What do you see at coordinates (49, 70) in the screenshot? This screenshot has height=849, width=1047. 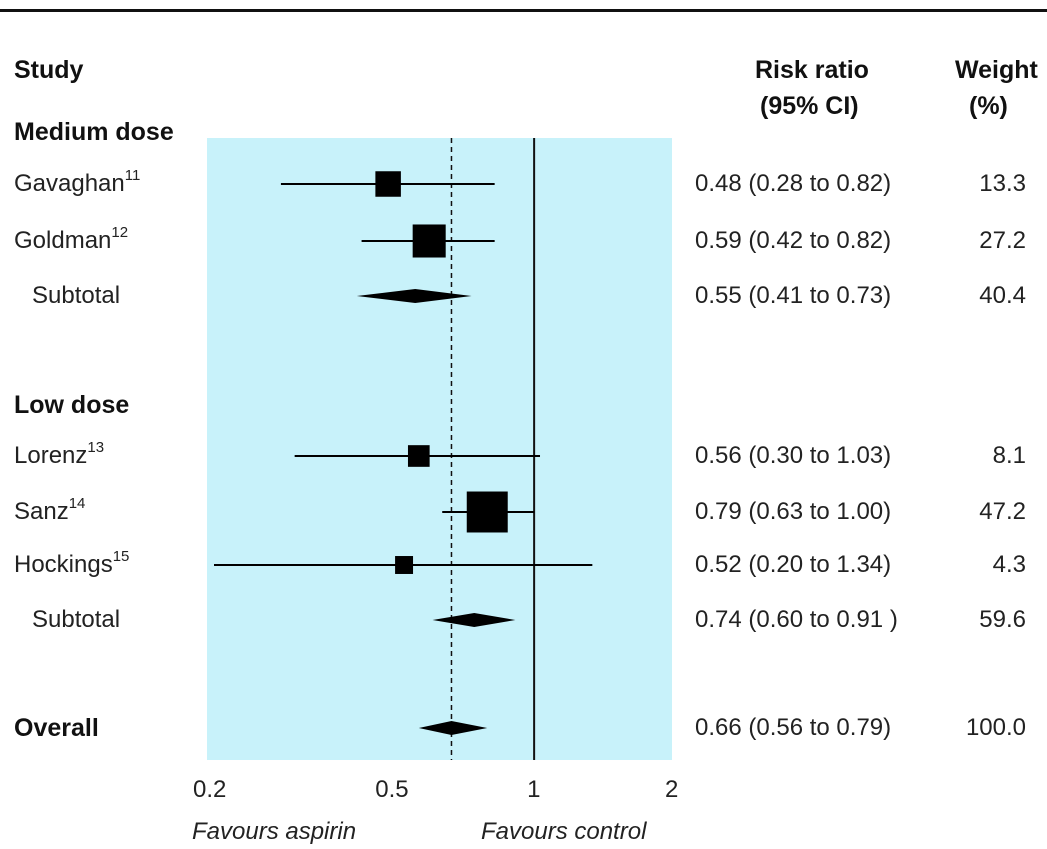 I see `header-study: Study` at bounding box center [49, 70].